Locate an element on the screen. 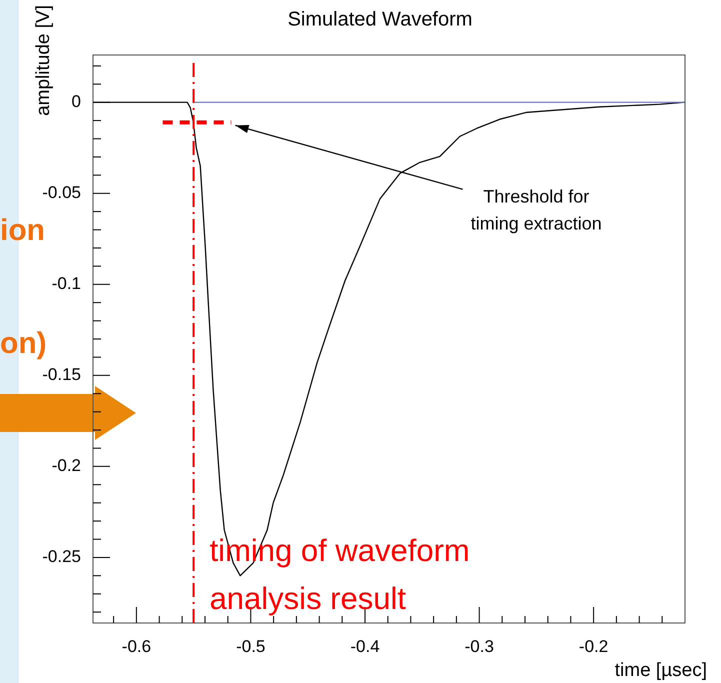 Image resolution: width=721 pixels, height=683 pixels. y-tick-label: -0.15 is located at coordinates (61, 374).